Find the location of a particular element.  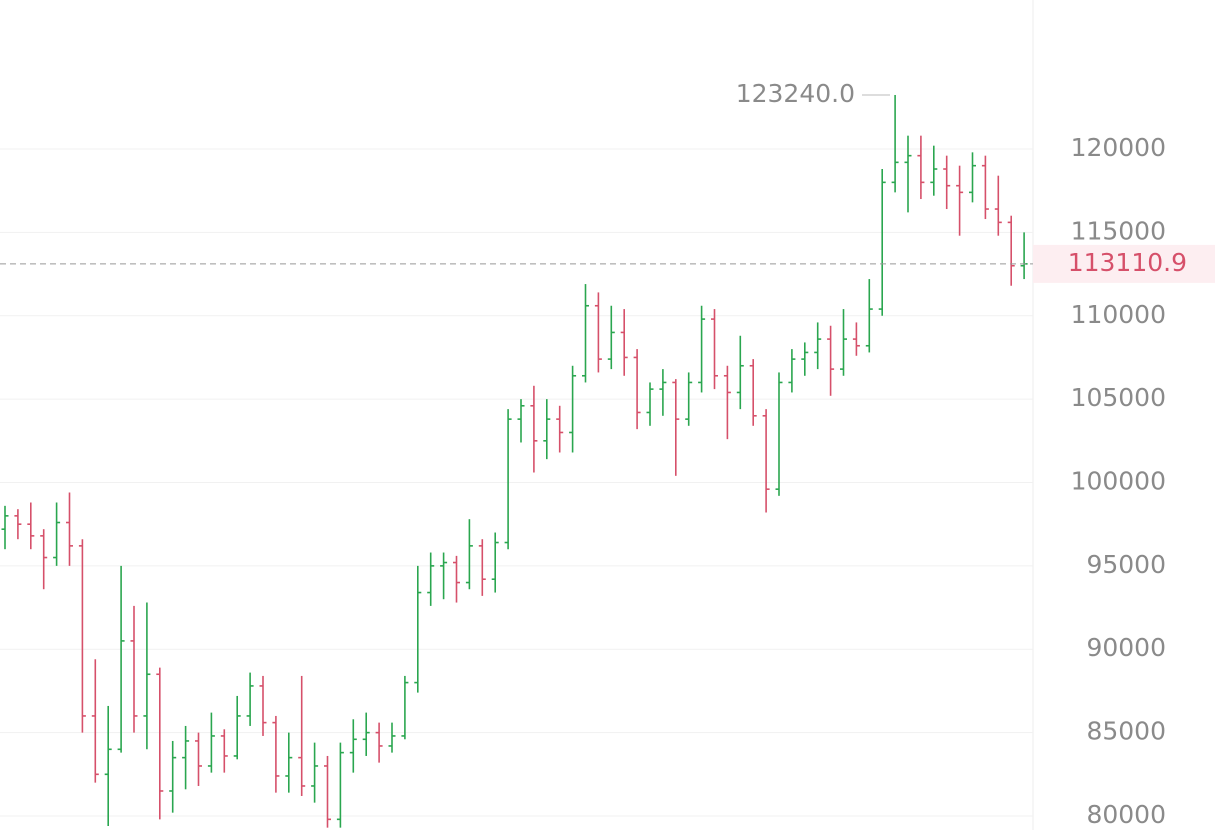

last-price-box is located at coordinates (1124, 263).